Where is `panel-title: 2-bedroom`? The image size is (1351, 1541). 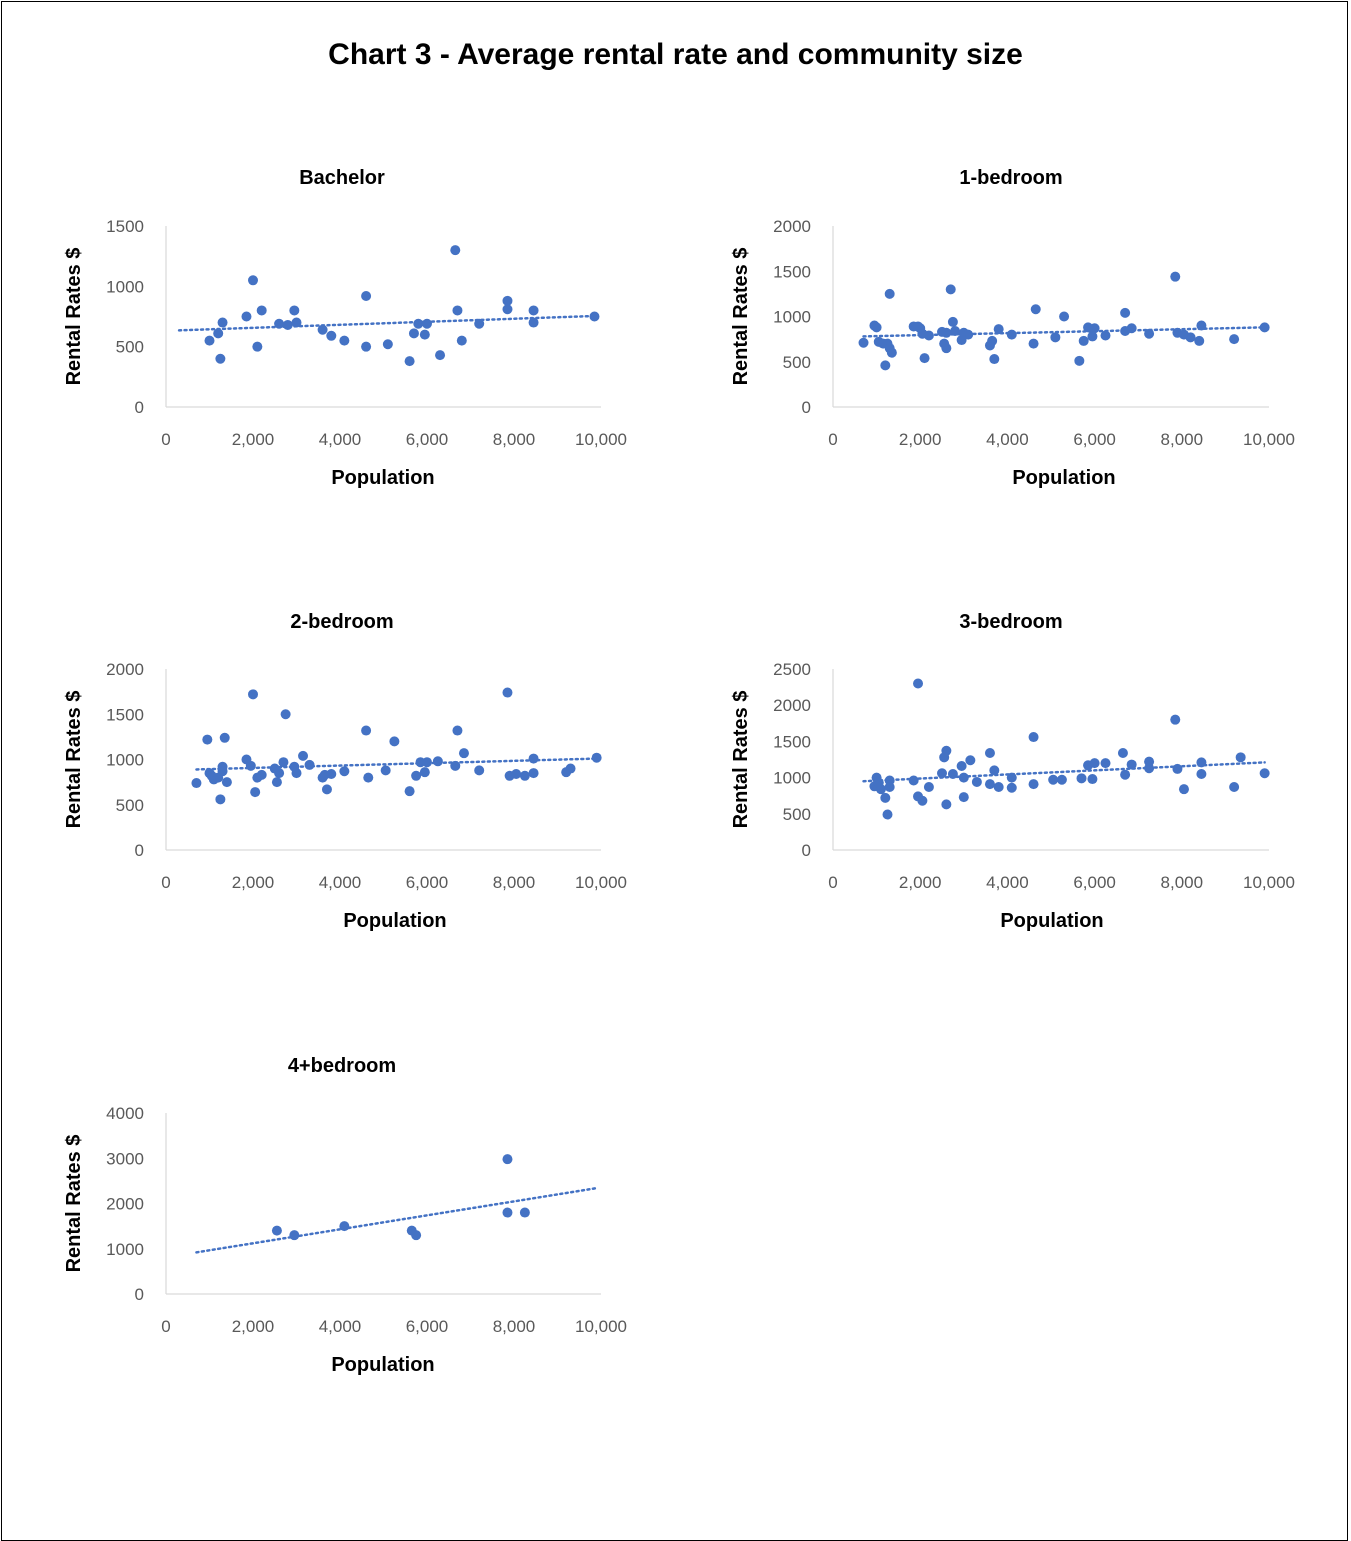 panel-title: 2-bedroom is located at coordinates (341, 622).